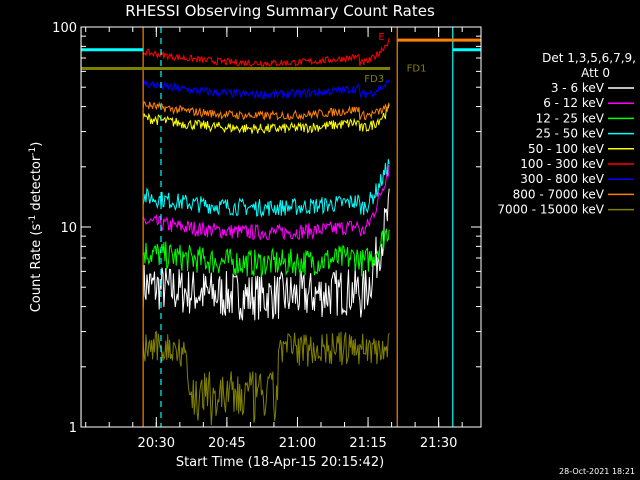 This screenshot has width=640, height=480. Describe the element at coordinates (438, 443) in the screenshot. I see `x-tick-label: 21:30` at that location.